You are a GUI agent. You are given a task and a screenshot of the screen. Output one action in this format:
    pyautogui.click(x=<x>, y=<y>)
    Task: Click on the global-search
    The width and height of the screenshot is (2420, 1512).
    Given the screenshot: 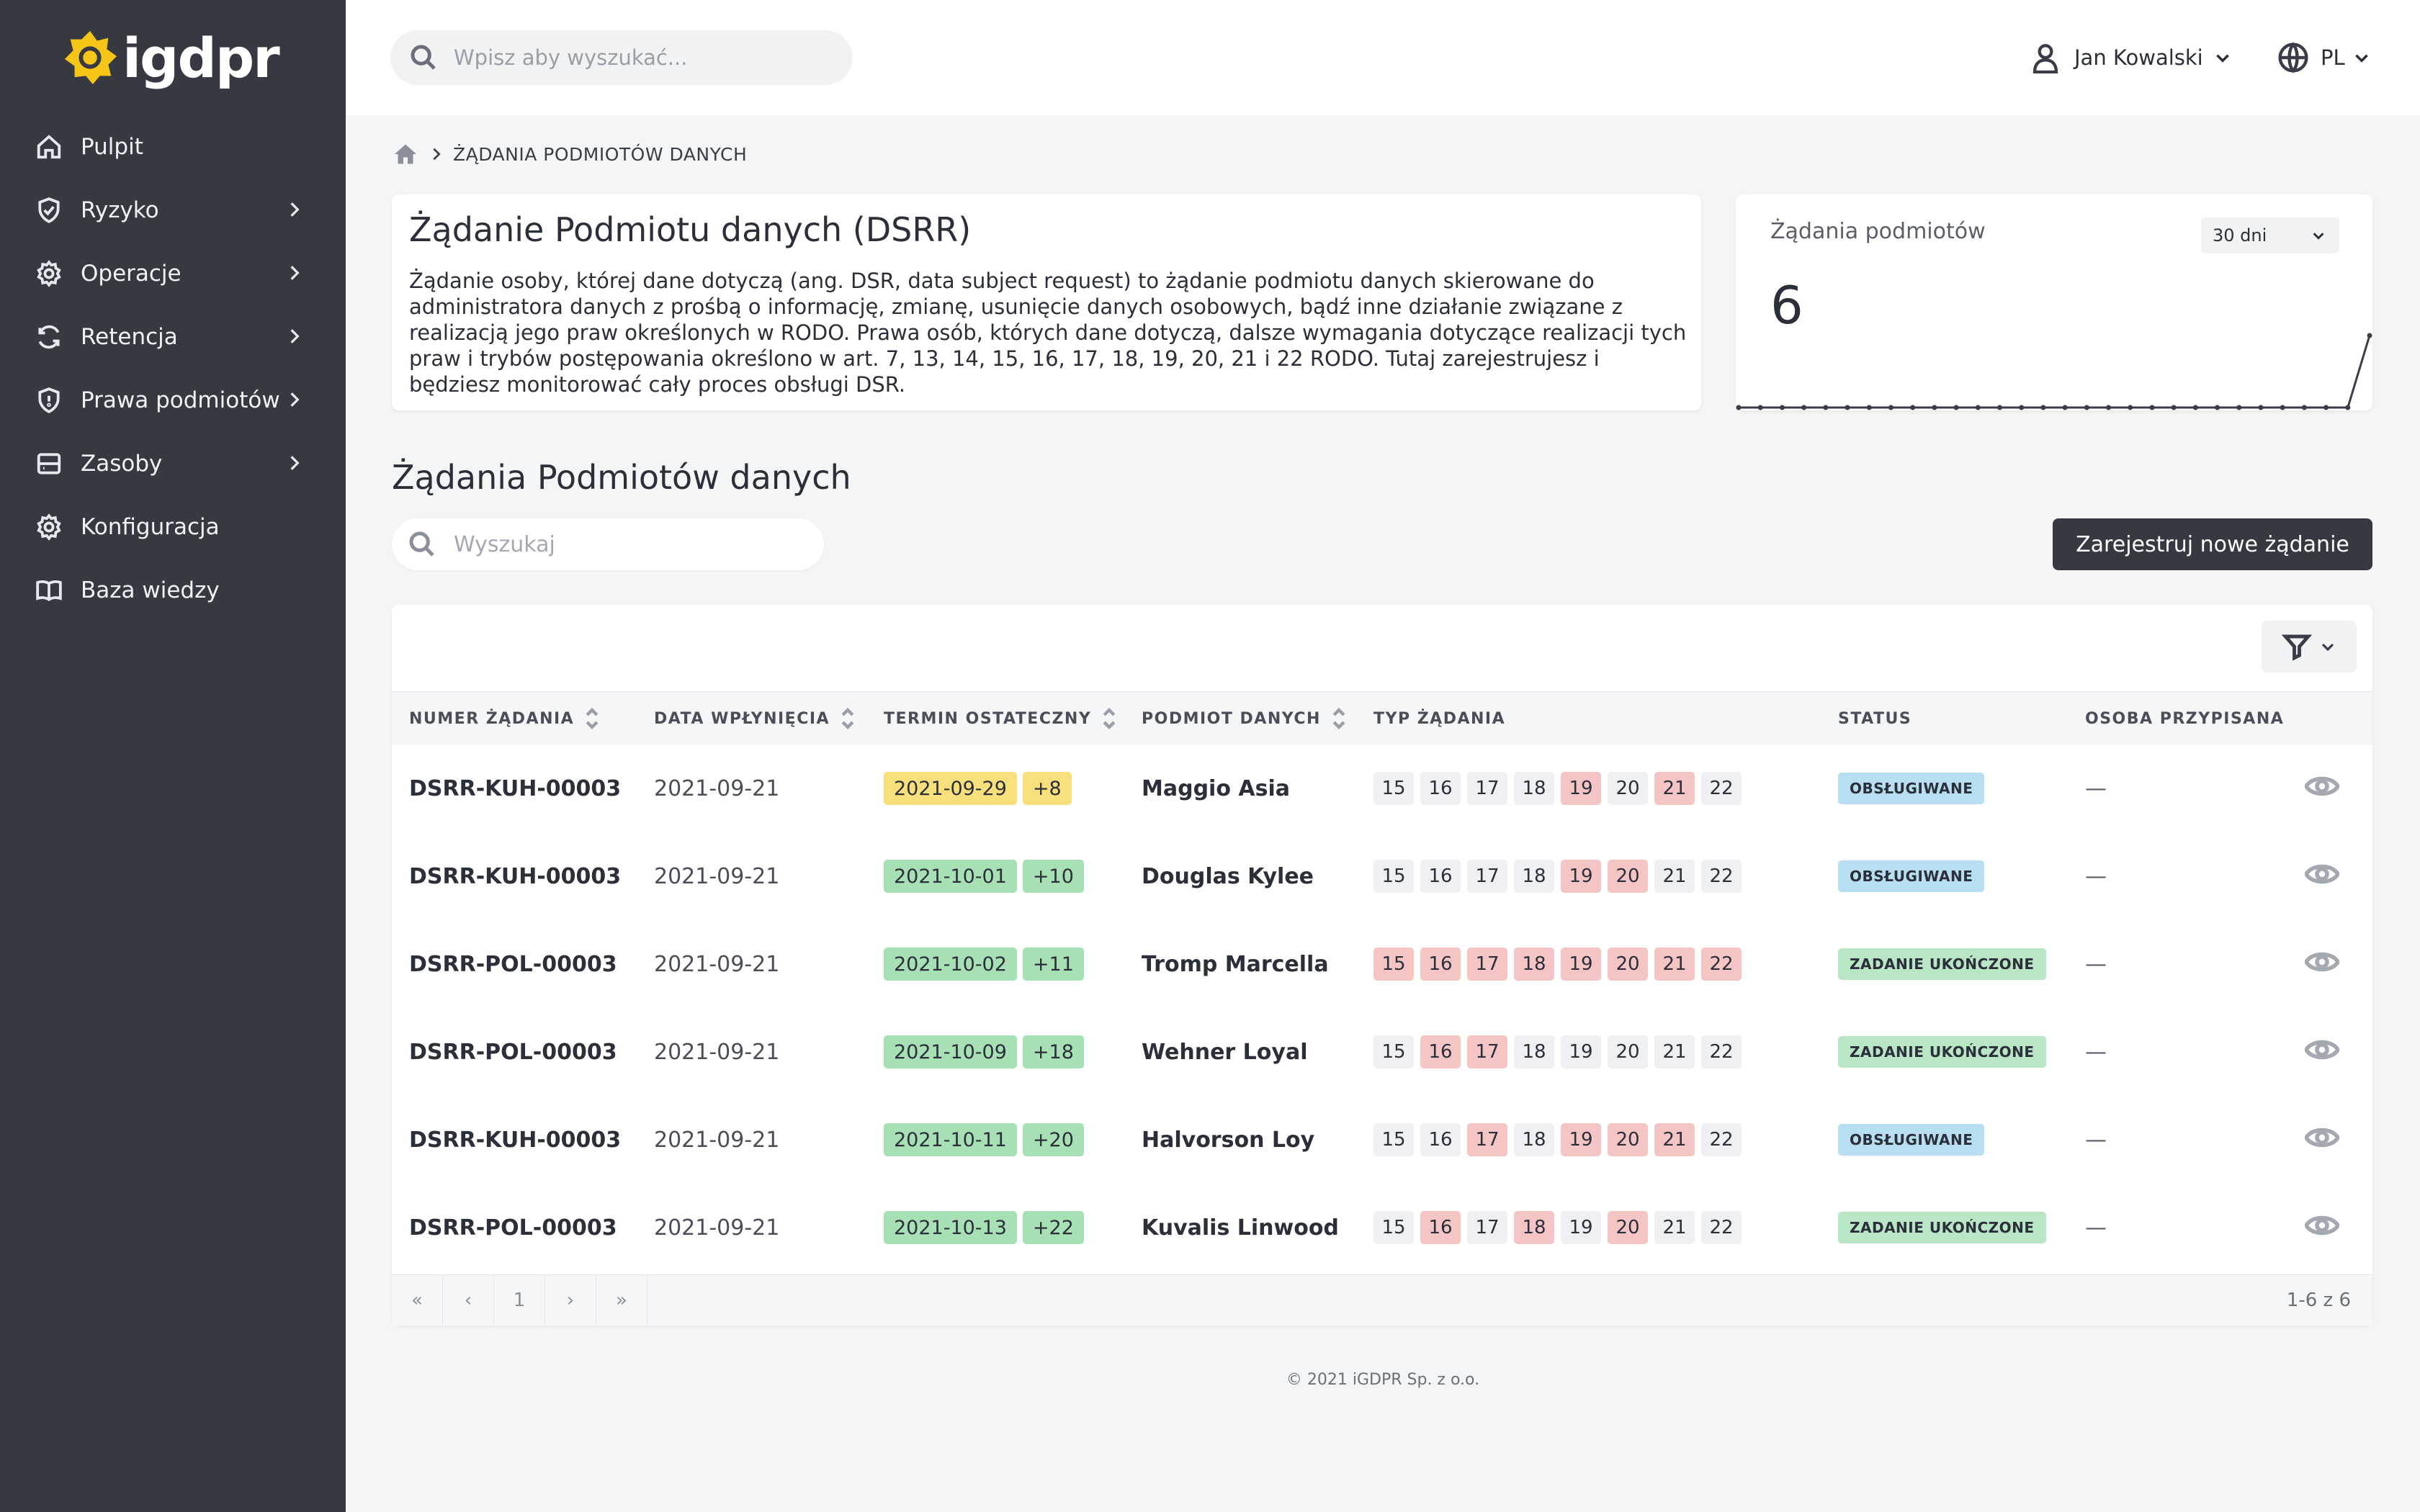 What is the action you would take?
    pyautogui.click(x=621, y=57)
    